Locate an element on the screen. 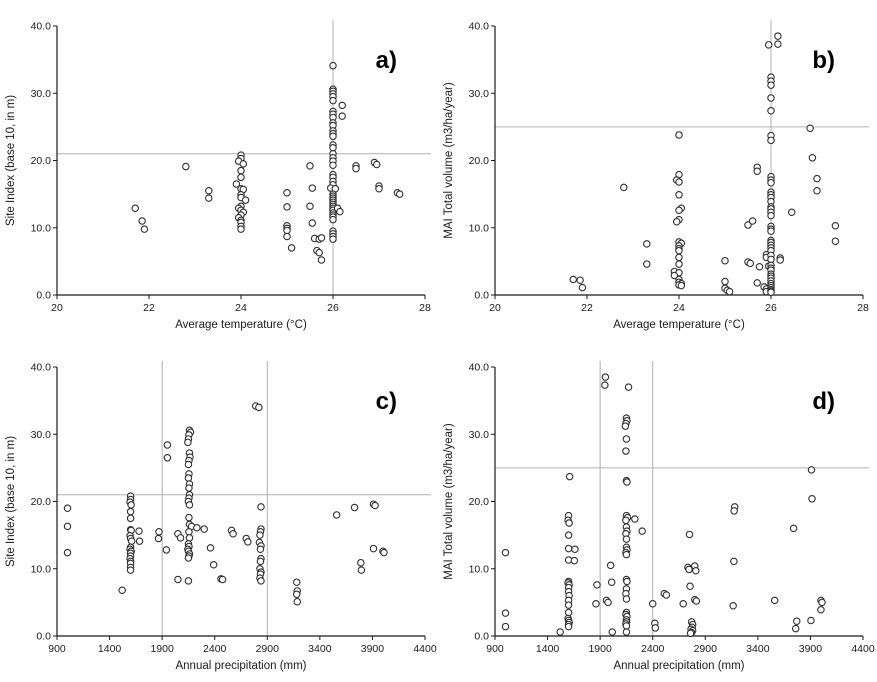  x-tick-label: 3400 is located at coordinates (320, 649).